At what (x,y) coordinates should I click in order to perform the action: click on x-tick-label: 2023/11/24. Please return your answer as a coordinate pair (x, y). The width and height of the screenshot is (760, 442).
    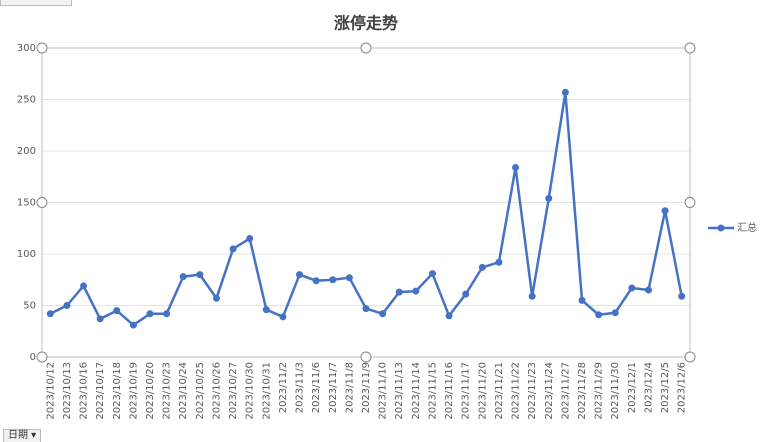
    Looking at the image, I should click on (549, 391).